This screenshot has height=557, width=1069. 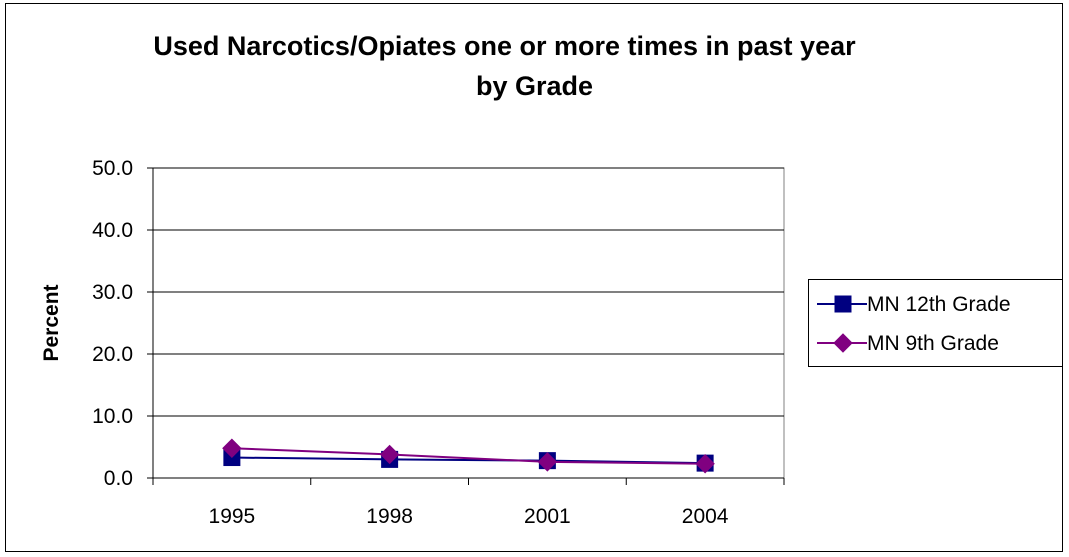 I want to click on legend-item-9th-grade: MN 9th Grade, so click(x=935, y=344).